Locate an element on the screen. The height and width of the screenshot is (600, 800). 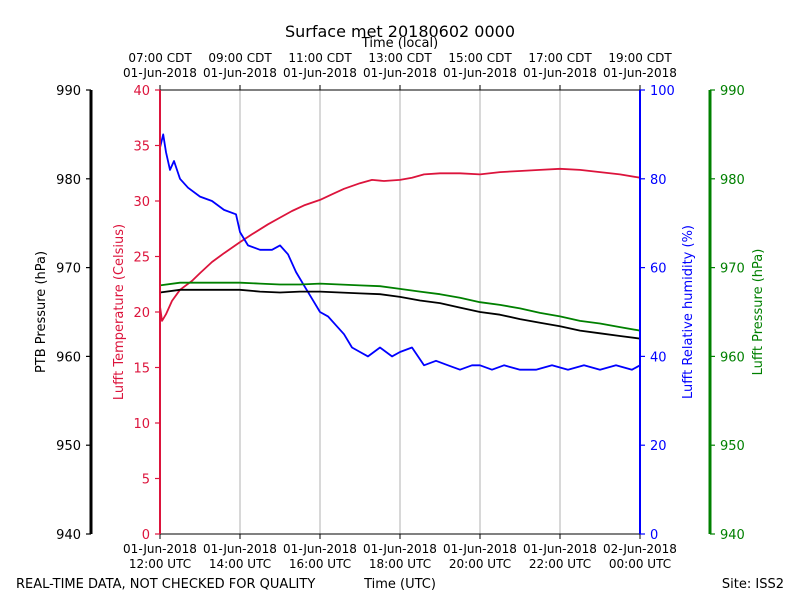
temperature-tick-label: 15 is located at coordinates (141, 369).